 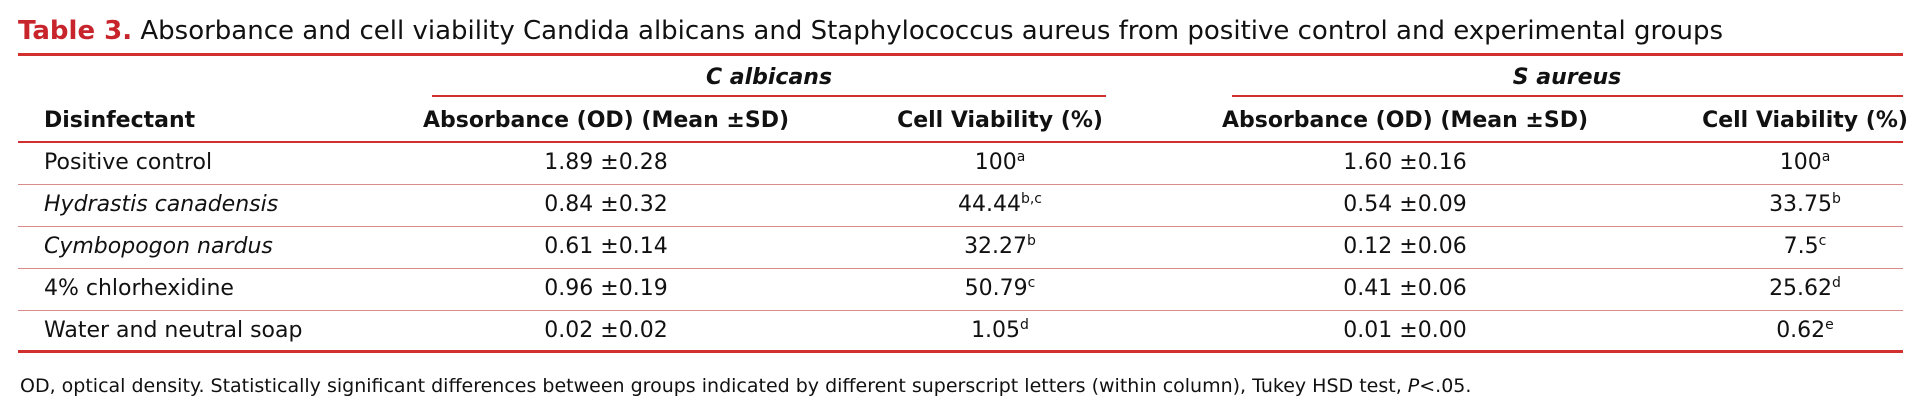 I want to click on cell: 0.61 ±0.14, so click(x=606, y=247).